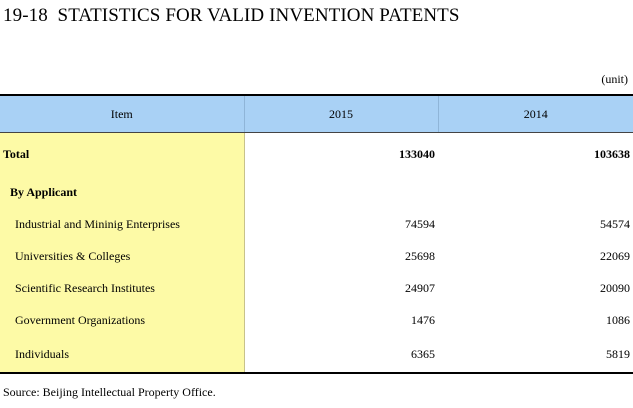 The height and width of the screenshot is (408, 633). Describe the element at coordinates (420, 287) in the screenshot. I see `cell-2015: 24907` at that location.